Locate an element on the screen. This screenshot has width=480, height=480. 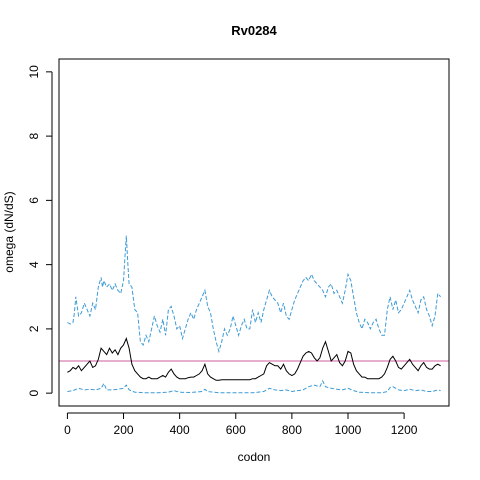
y-tick-label: 10 is located at coordinates (34, 72).